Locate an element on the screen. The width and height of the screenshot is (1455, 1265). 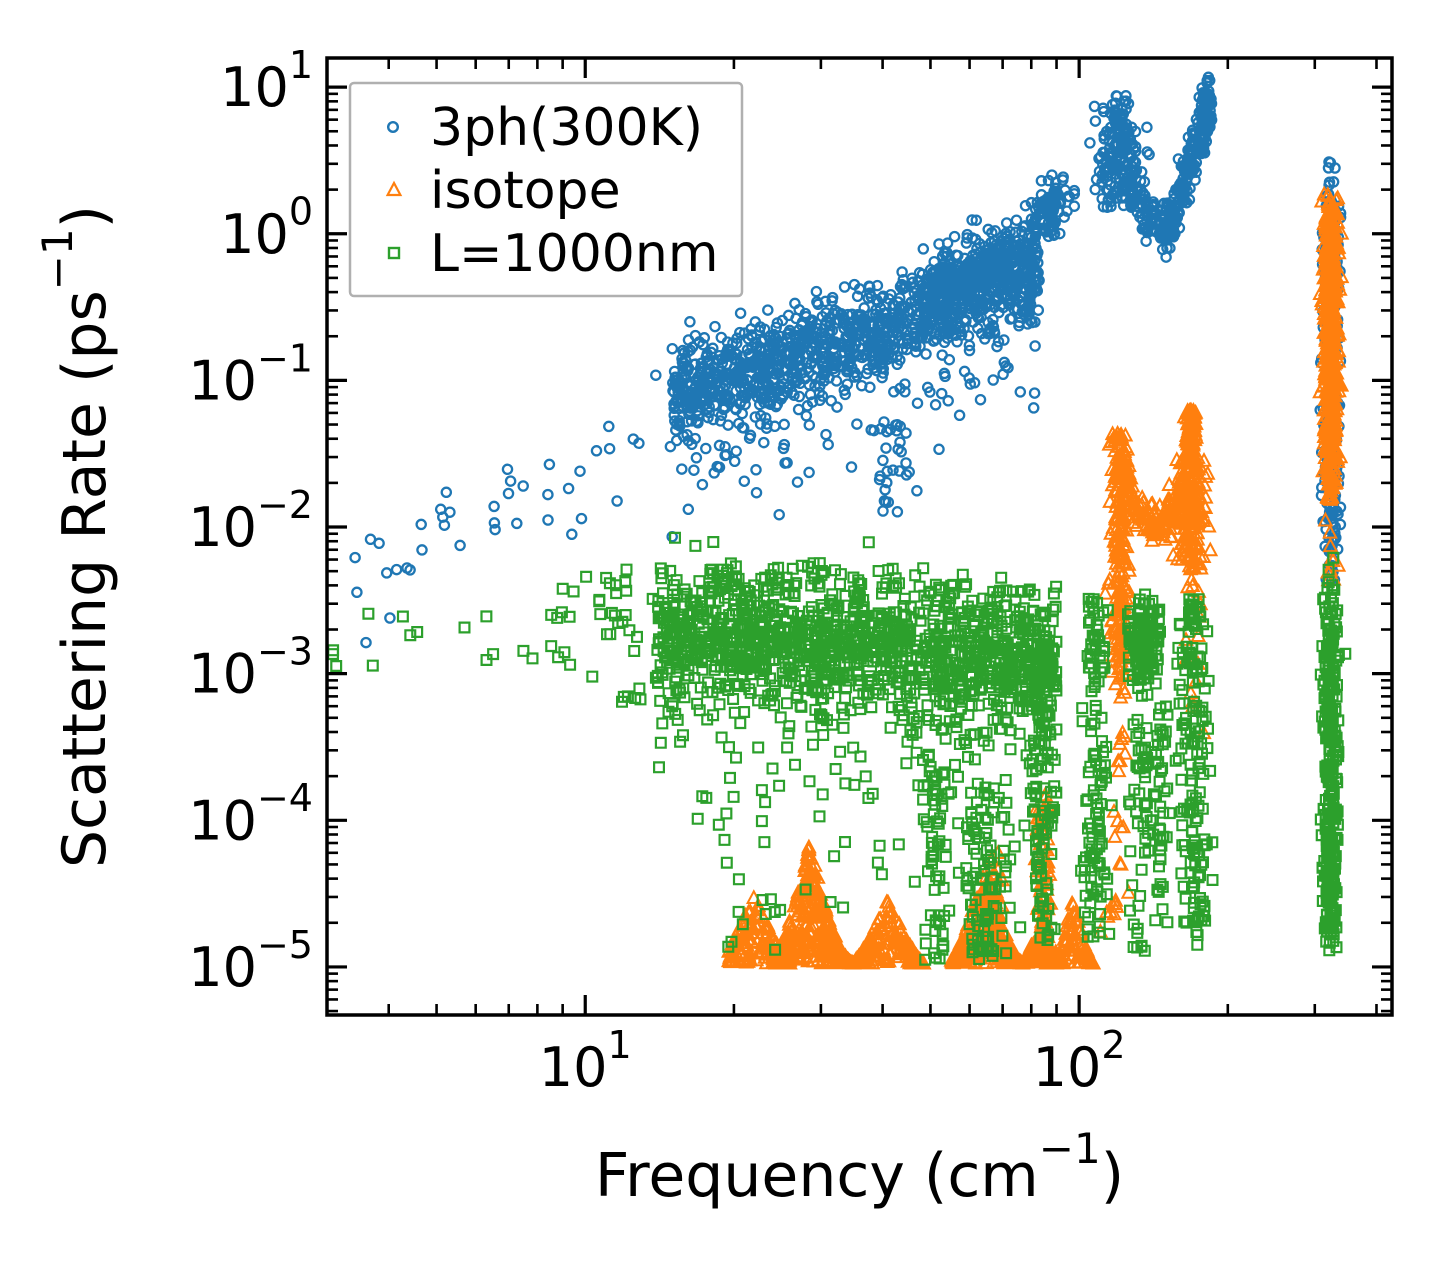
x-tick-labels: 10¹ 10² is located at coordinates (832, 1061).